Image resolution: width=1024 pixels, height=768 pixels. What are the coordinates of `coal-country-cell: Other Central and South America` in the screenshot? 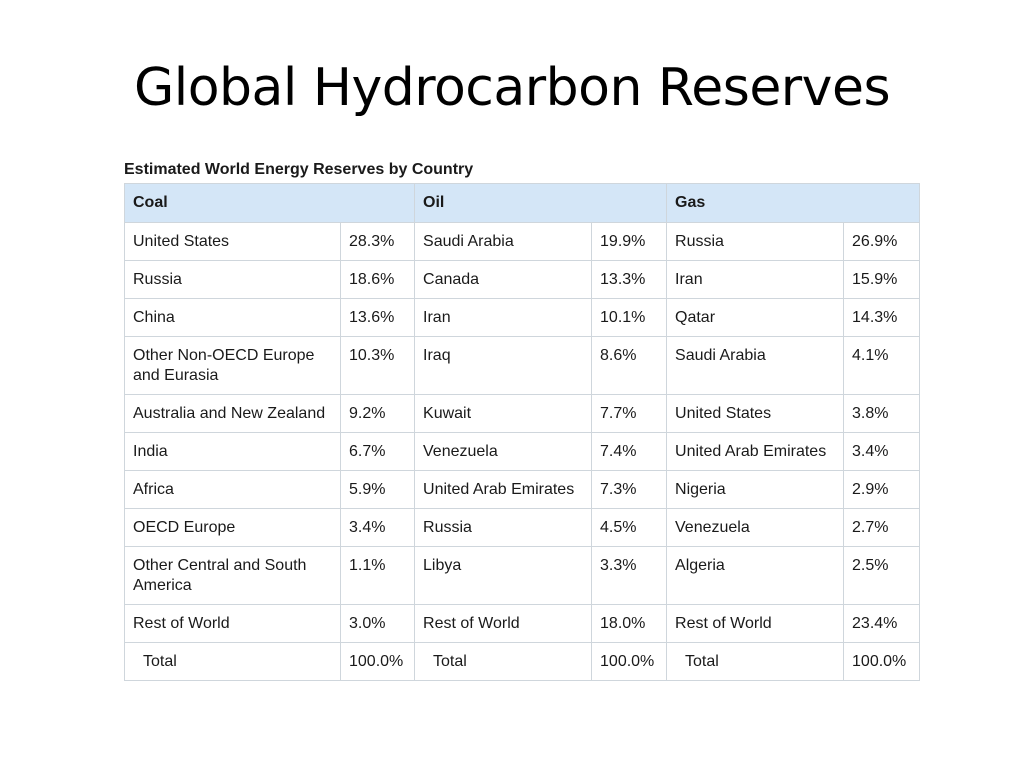 It's located at (232, 575).